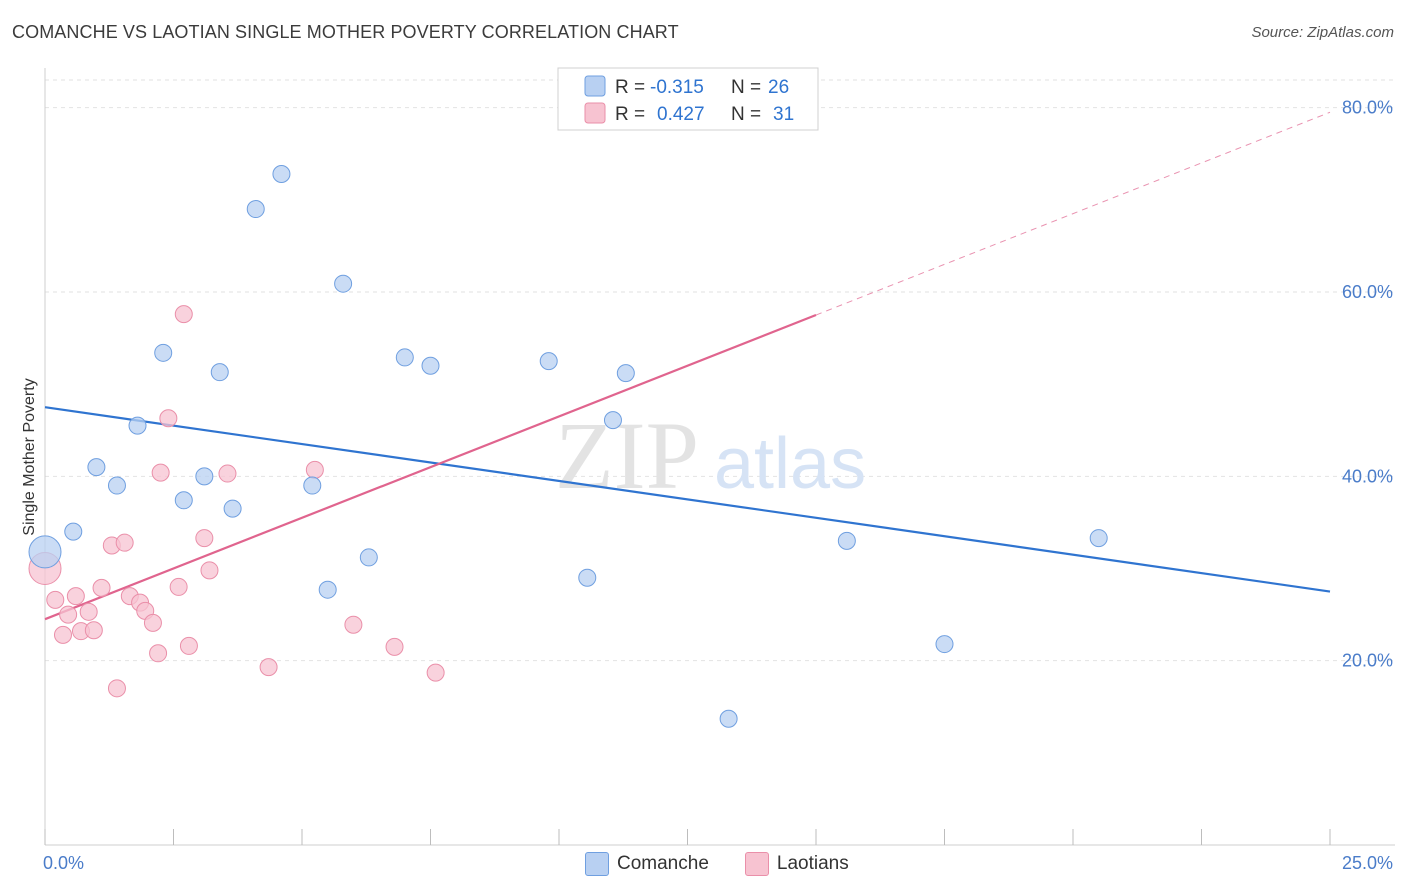 This screenshot has height=892, width=1406. Describe the element at coordinates (790, 464) in the screenshot. I see `watermark-atlas: atlas` at that location.